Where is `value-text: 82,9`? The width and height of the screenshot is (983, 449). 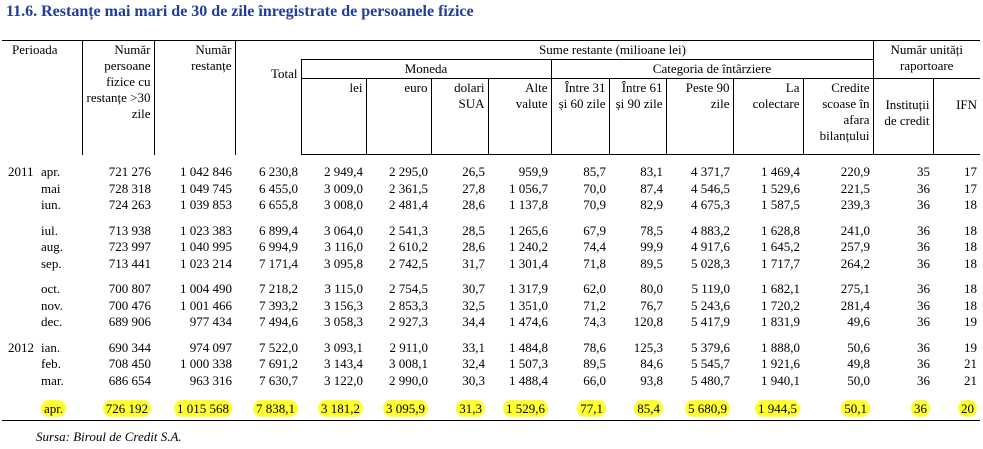
value-text: 82,9 is located at coordinates (651, 204).